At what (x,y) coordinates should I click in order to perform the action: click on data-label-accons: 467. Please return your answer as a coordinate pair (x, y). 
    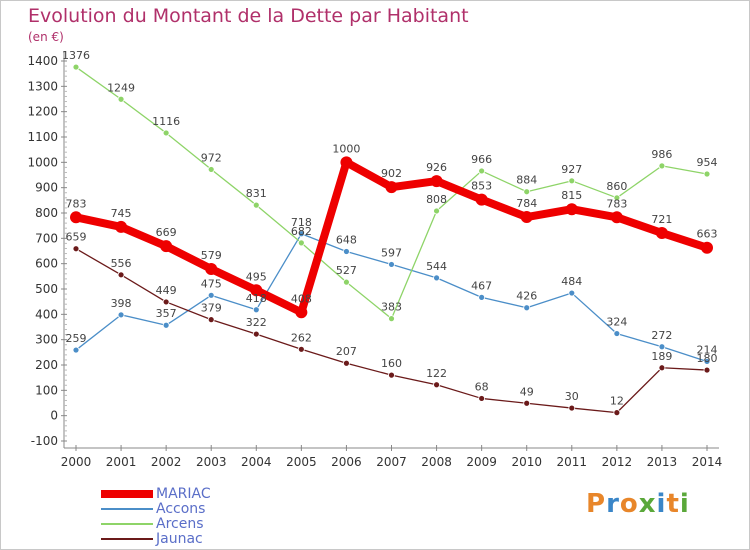
    Looking at the image, I should click on (481, 285).